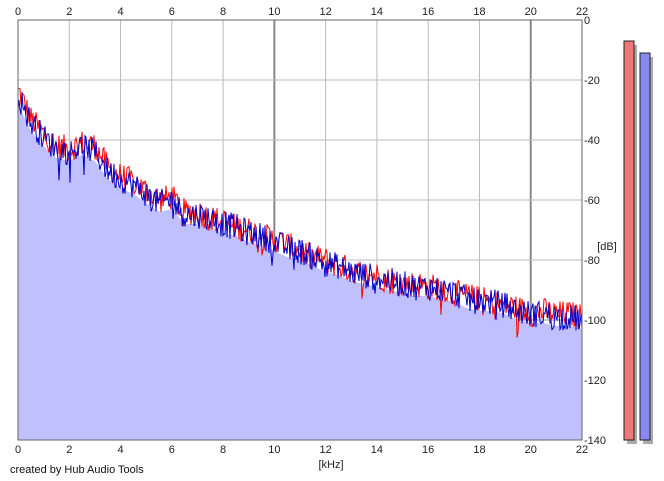 The image size is (664, 481). What do you see at coordinates (301, 12) in the screenshot?
I see `x-tick-labels-top: 0 2 4 6 8 10 12 14 16 18 20 22` at bounding box center [301, 12].